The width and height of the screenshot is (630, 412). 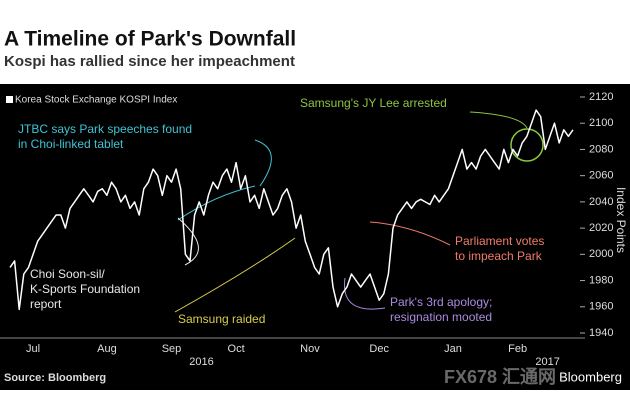 What do you see at coordinates (71, 144) in the screenshot?
I see `annotation: in Choi-linked tablet` at bounding box center [71, 144].